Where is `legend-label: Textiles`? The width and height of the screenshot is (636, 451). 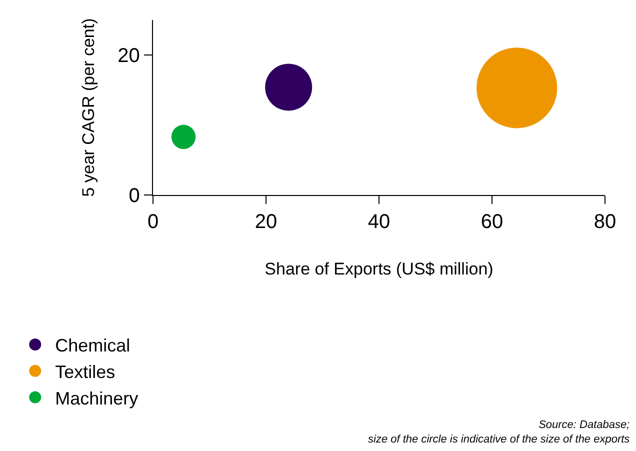 legend-label: Textiles is located at coordinates (85, 372).